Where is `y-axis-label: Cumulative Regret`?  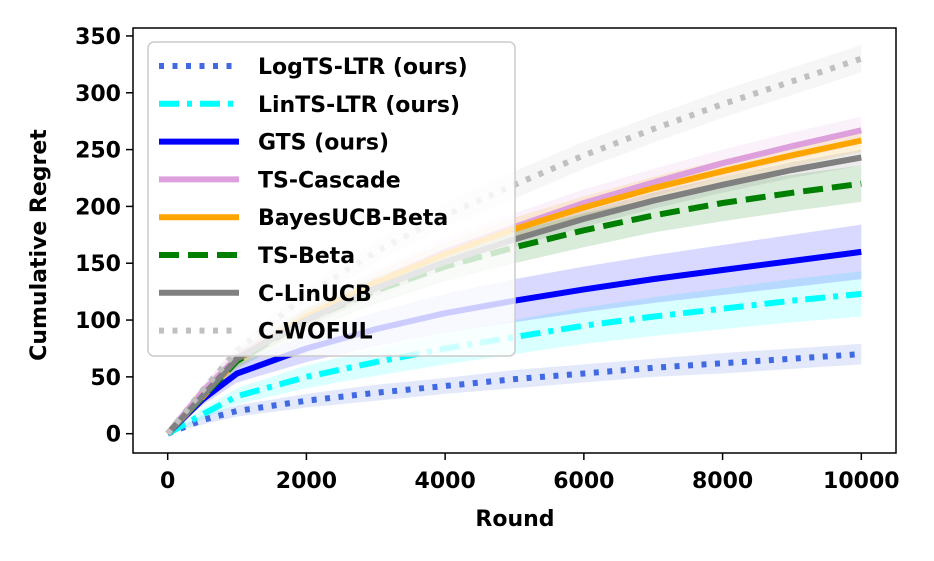
y-axis-label: Cumulative Regret is located at coordinates (39, 245).